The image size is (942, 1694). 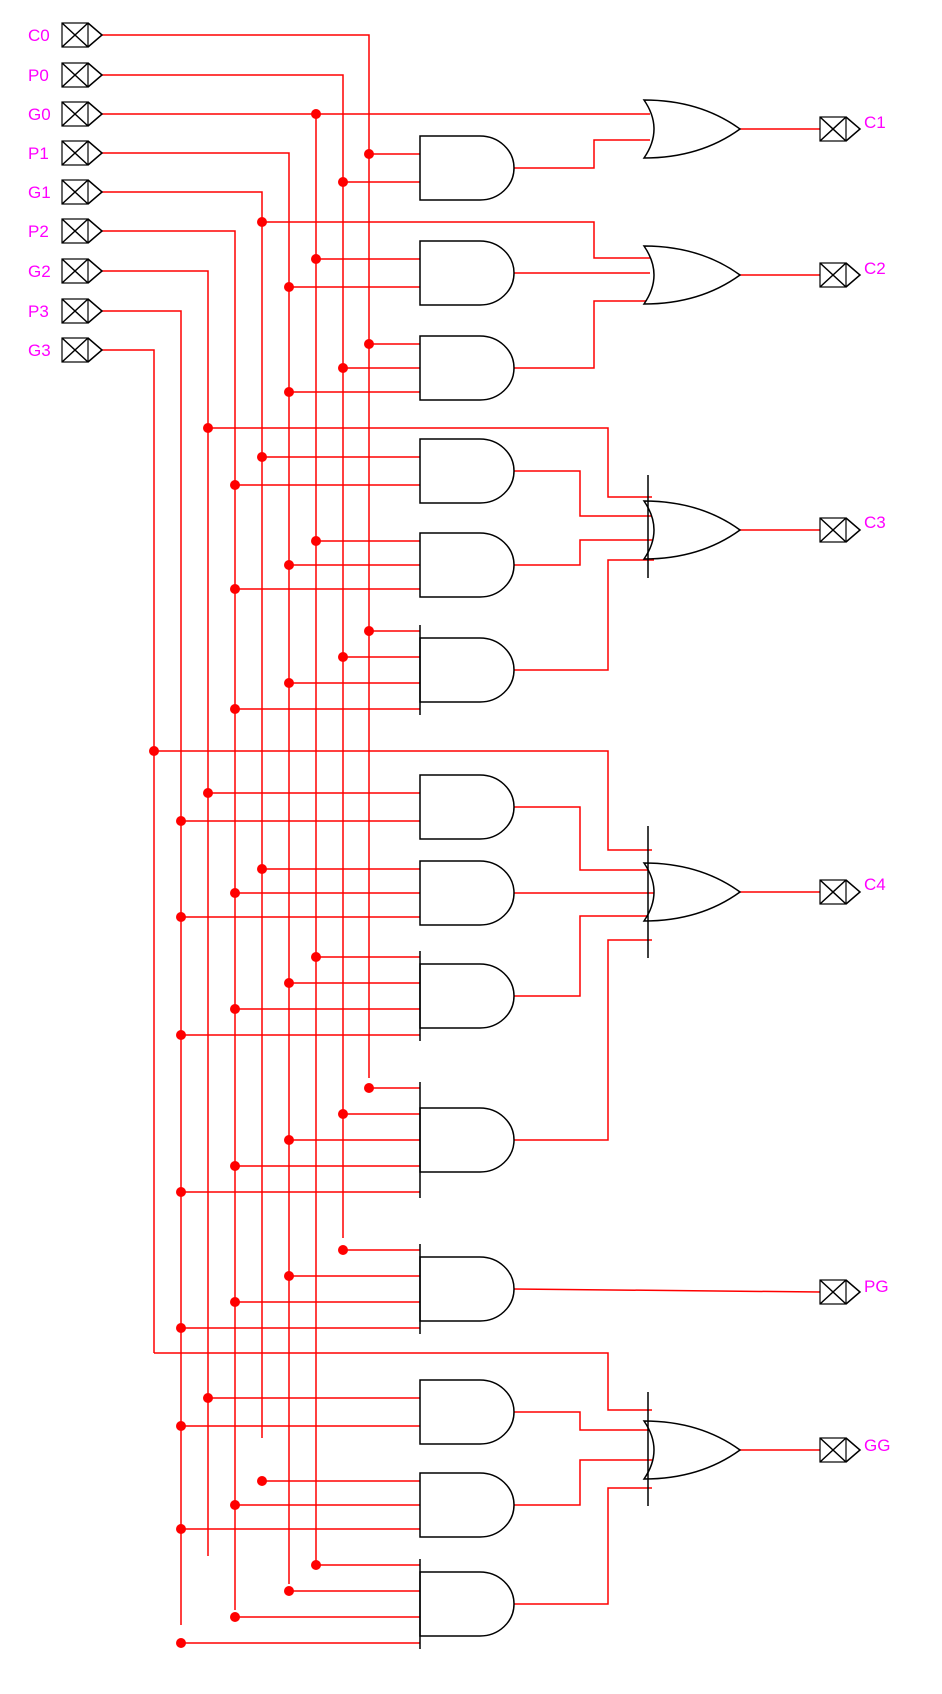 What do you see at coordinates (875, 522) in the screenshot?
I see `output-label-c3: C3` at bounding box center [875, 522].